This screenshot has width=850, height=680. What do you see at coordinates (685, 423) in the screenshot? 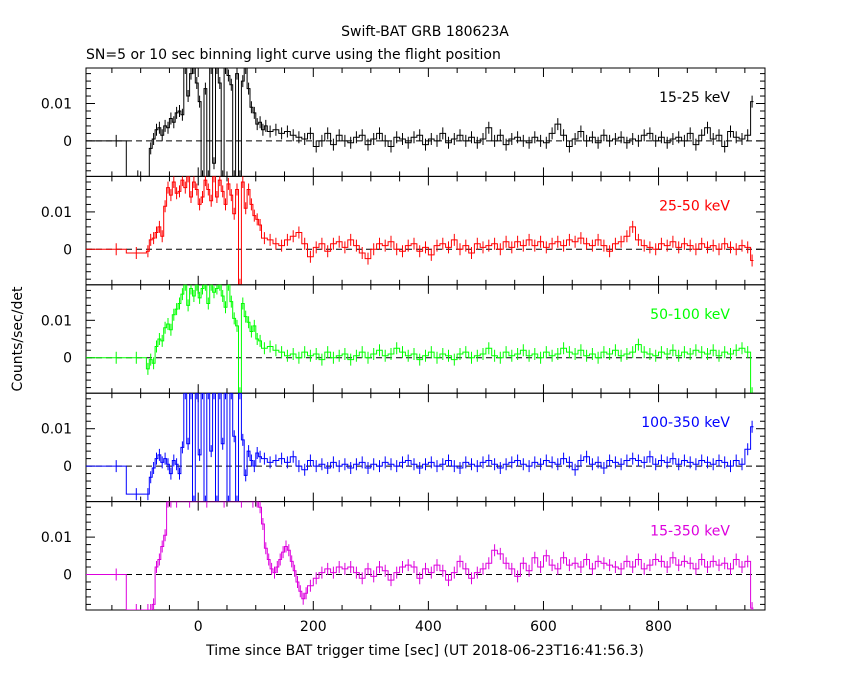
I see `band-label: 100-350 keV` at bounding box center [685, 423].